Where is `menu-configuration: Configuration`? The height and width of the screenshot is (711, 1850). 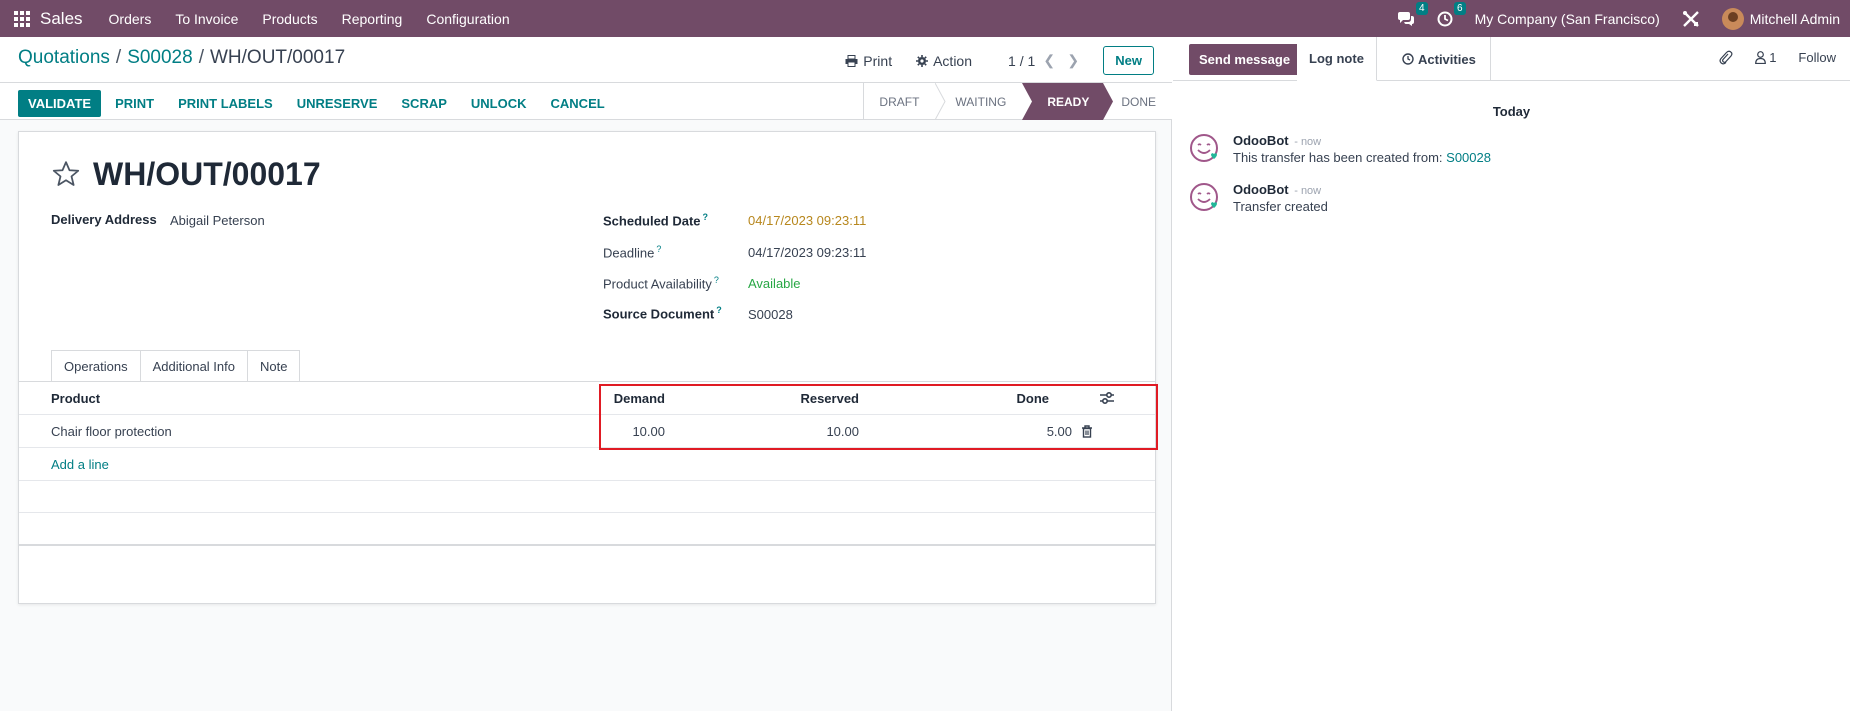 menu-configuration: Configuration is located at coordinates (468, 18).